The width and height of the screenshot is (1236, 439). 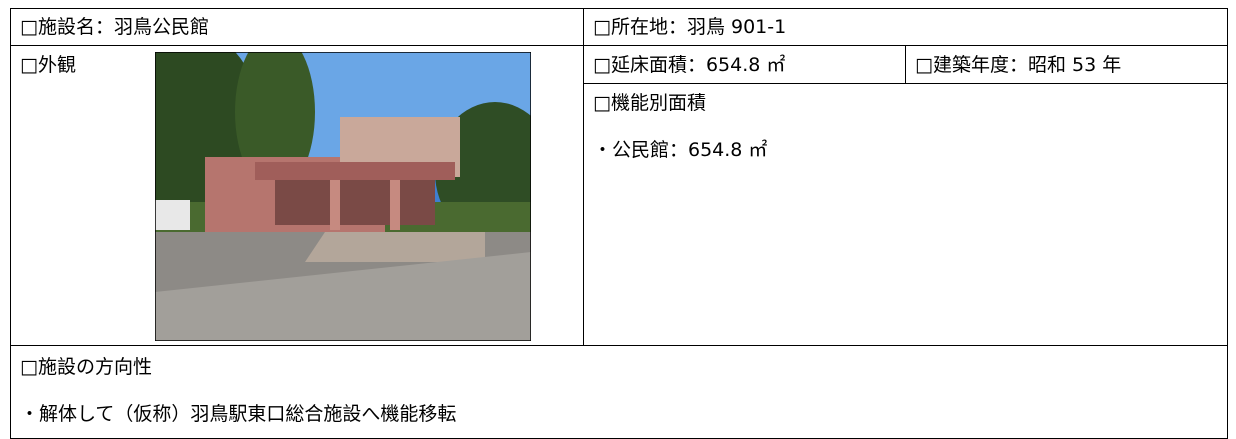 I want to click on floor-area: □延床面積：654.8 ㎡, so click(x=689, y=65).